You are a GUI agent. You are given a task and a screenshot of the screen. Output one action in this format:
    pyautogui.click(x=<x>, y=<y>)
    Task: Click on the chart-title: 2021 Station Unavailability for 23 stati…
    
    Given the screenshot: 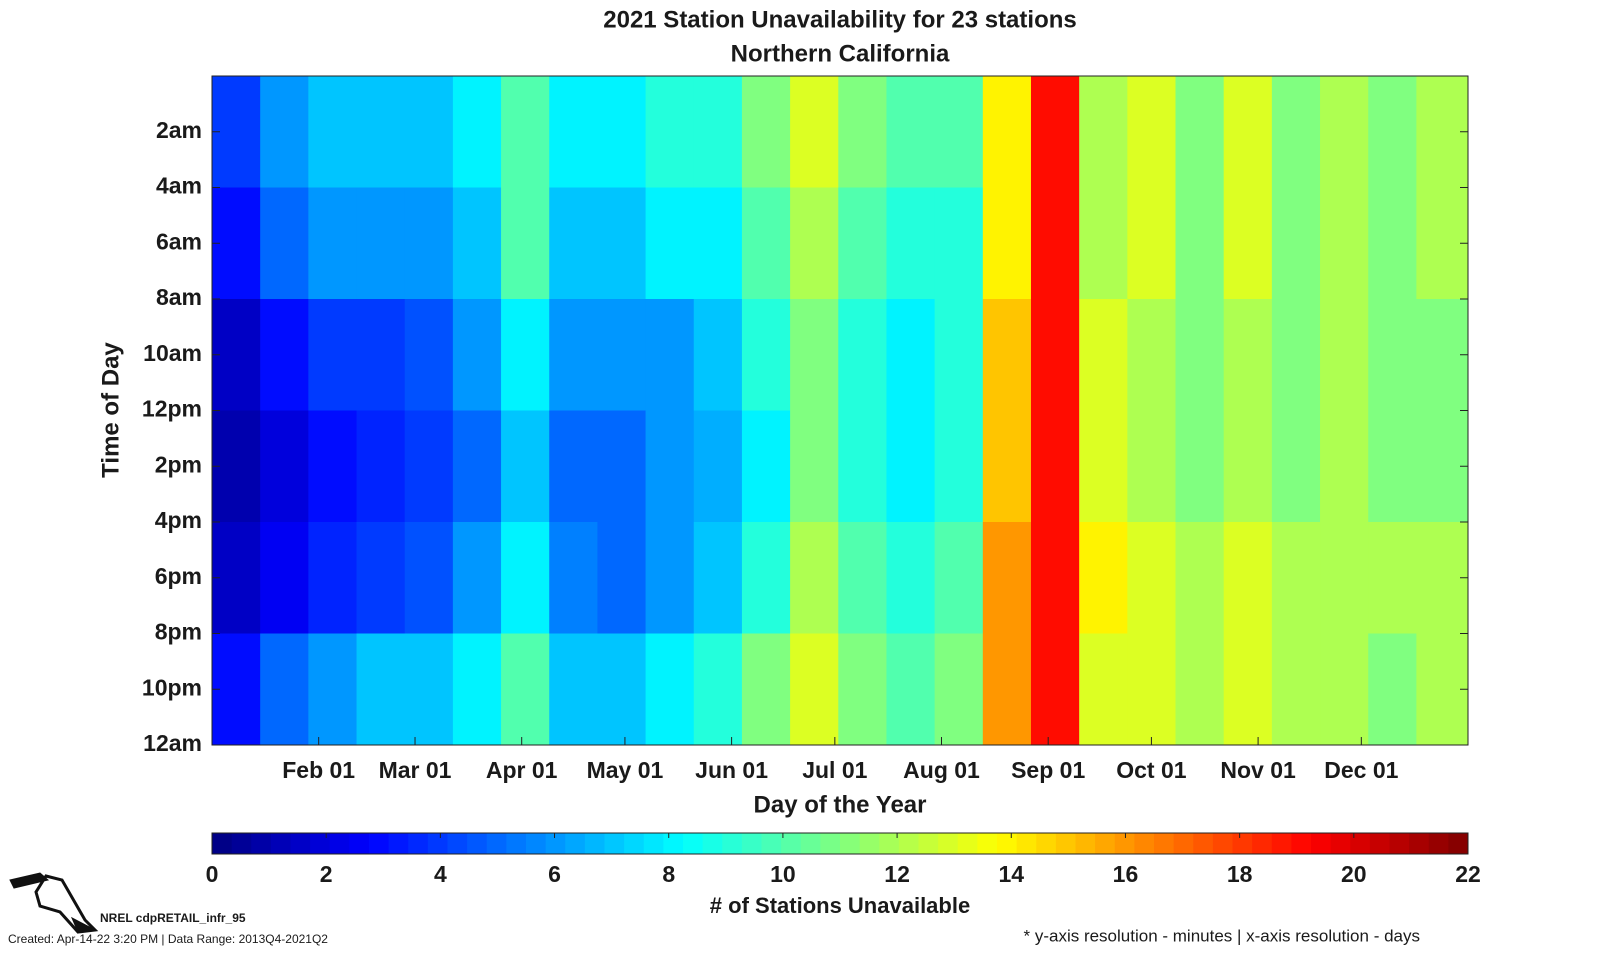 What is the action you would take?
    pyautogui.click(x=839, y=19)
    